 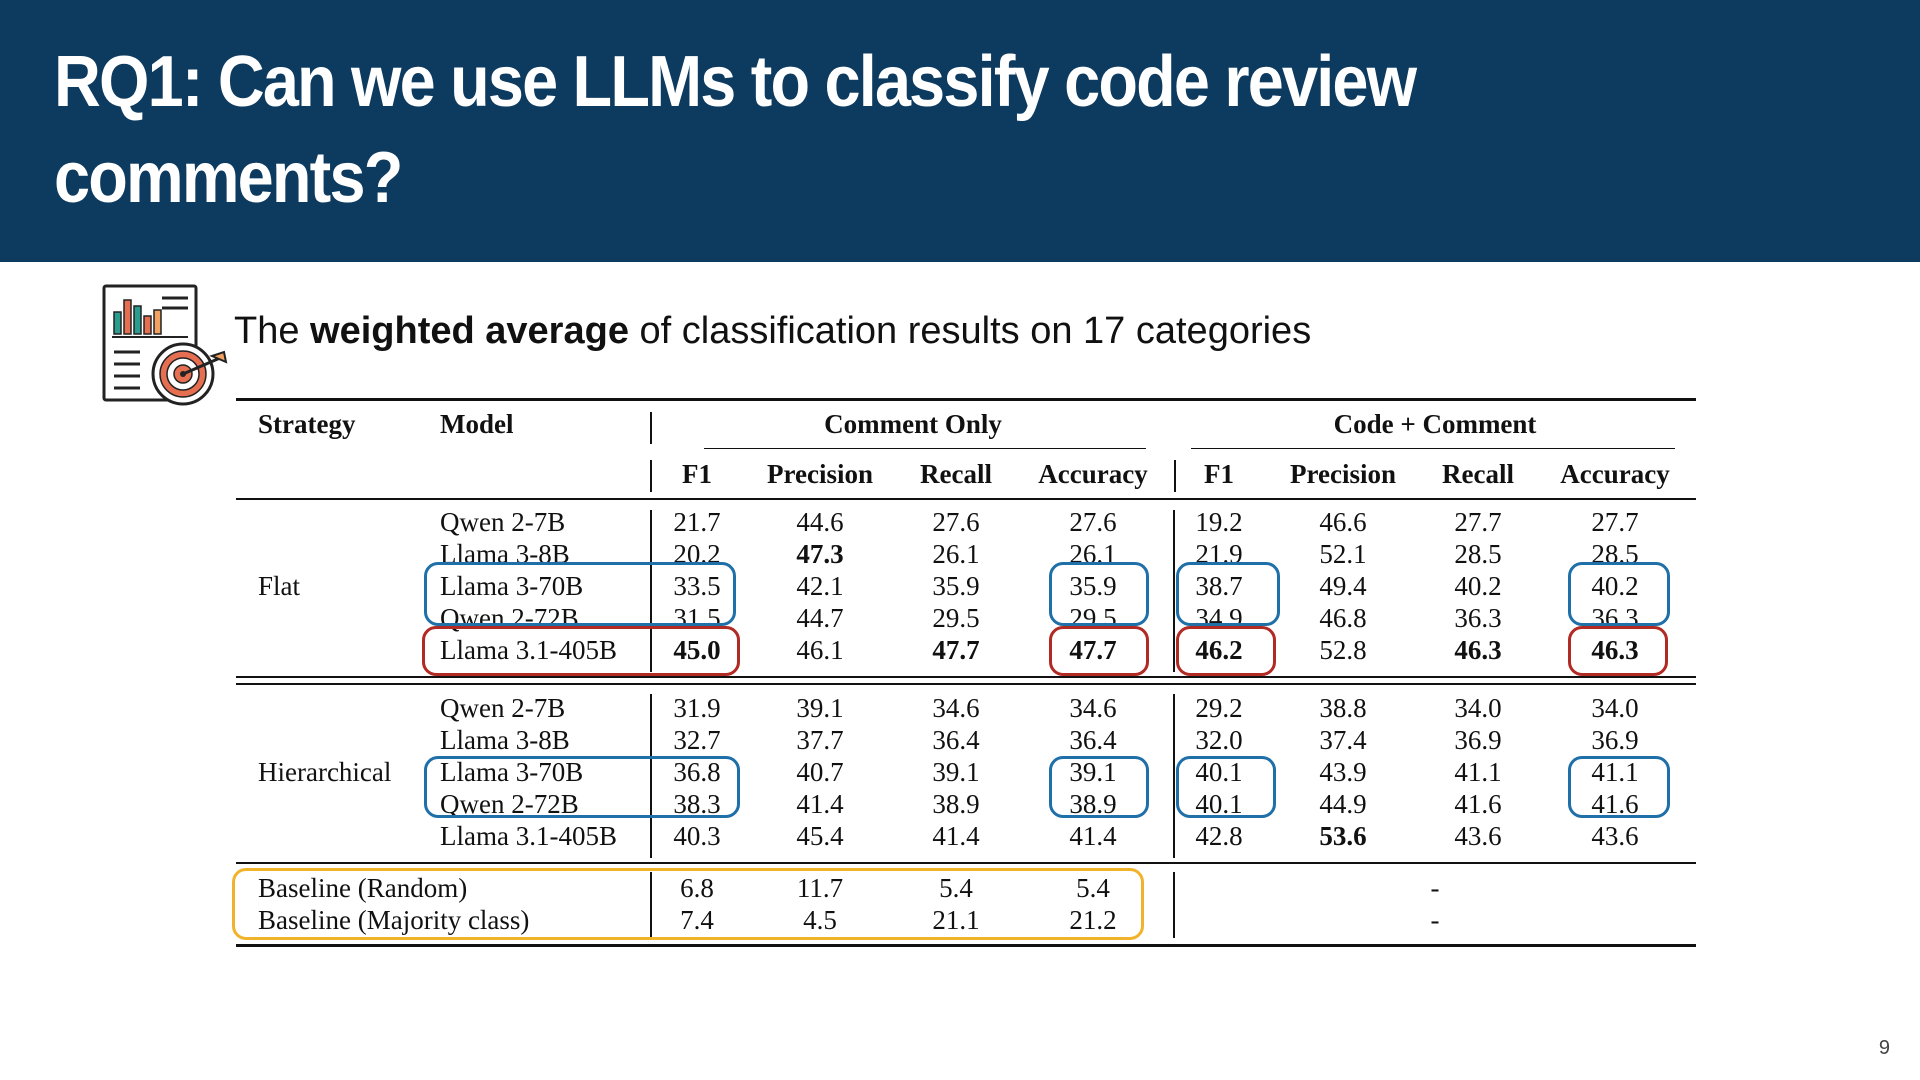 What do you see at coordinates (1219, 708) in the screenshot?
I see `table-cell: 29.2` at bounding box center [1219, 708].